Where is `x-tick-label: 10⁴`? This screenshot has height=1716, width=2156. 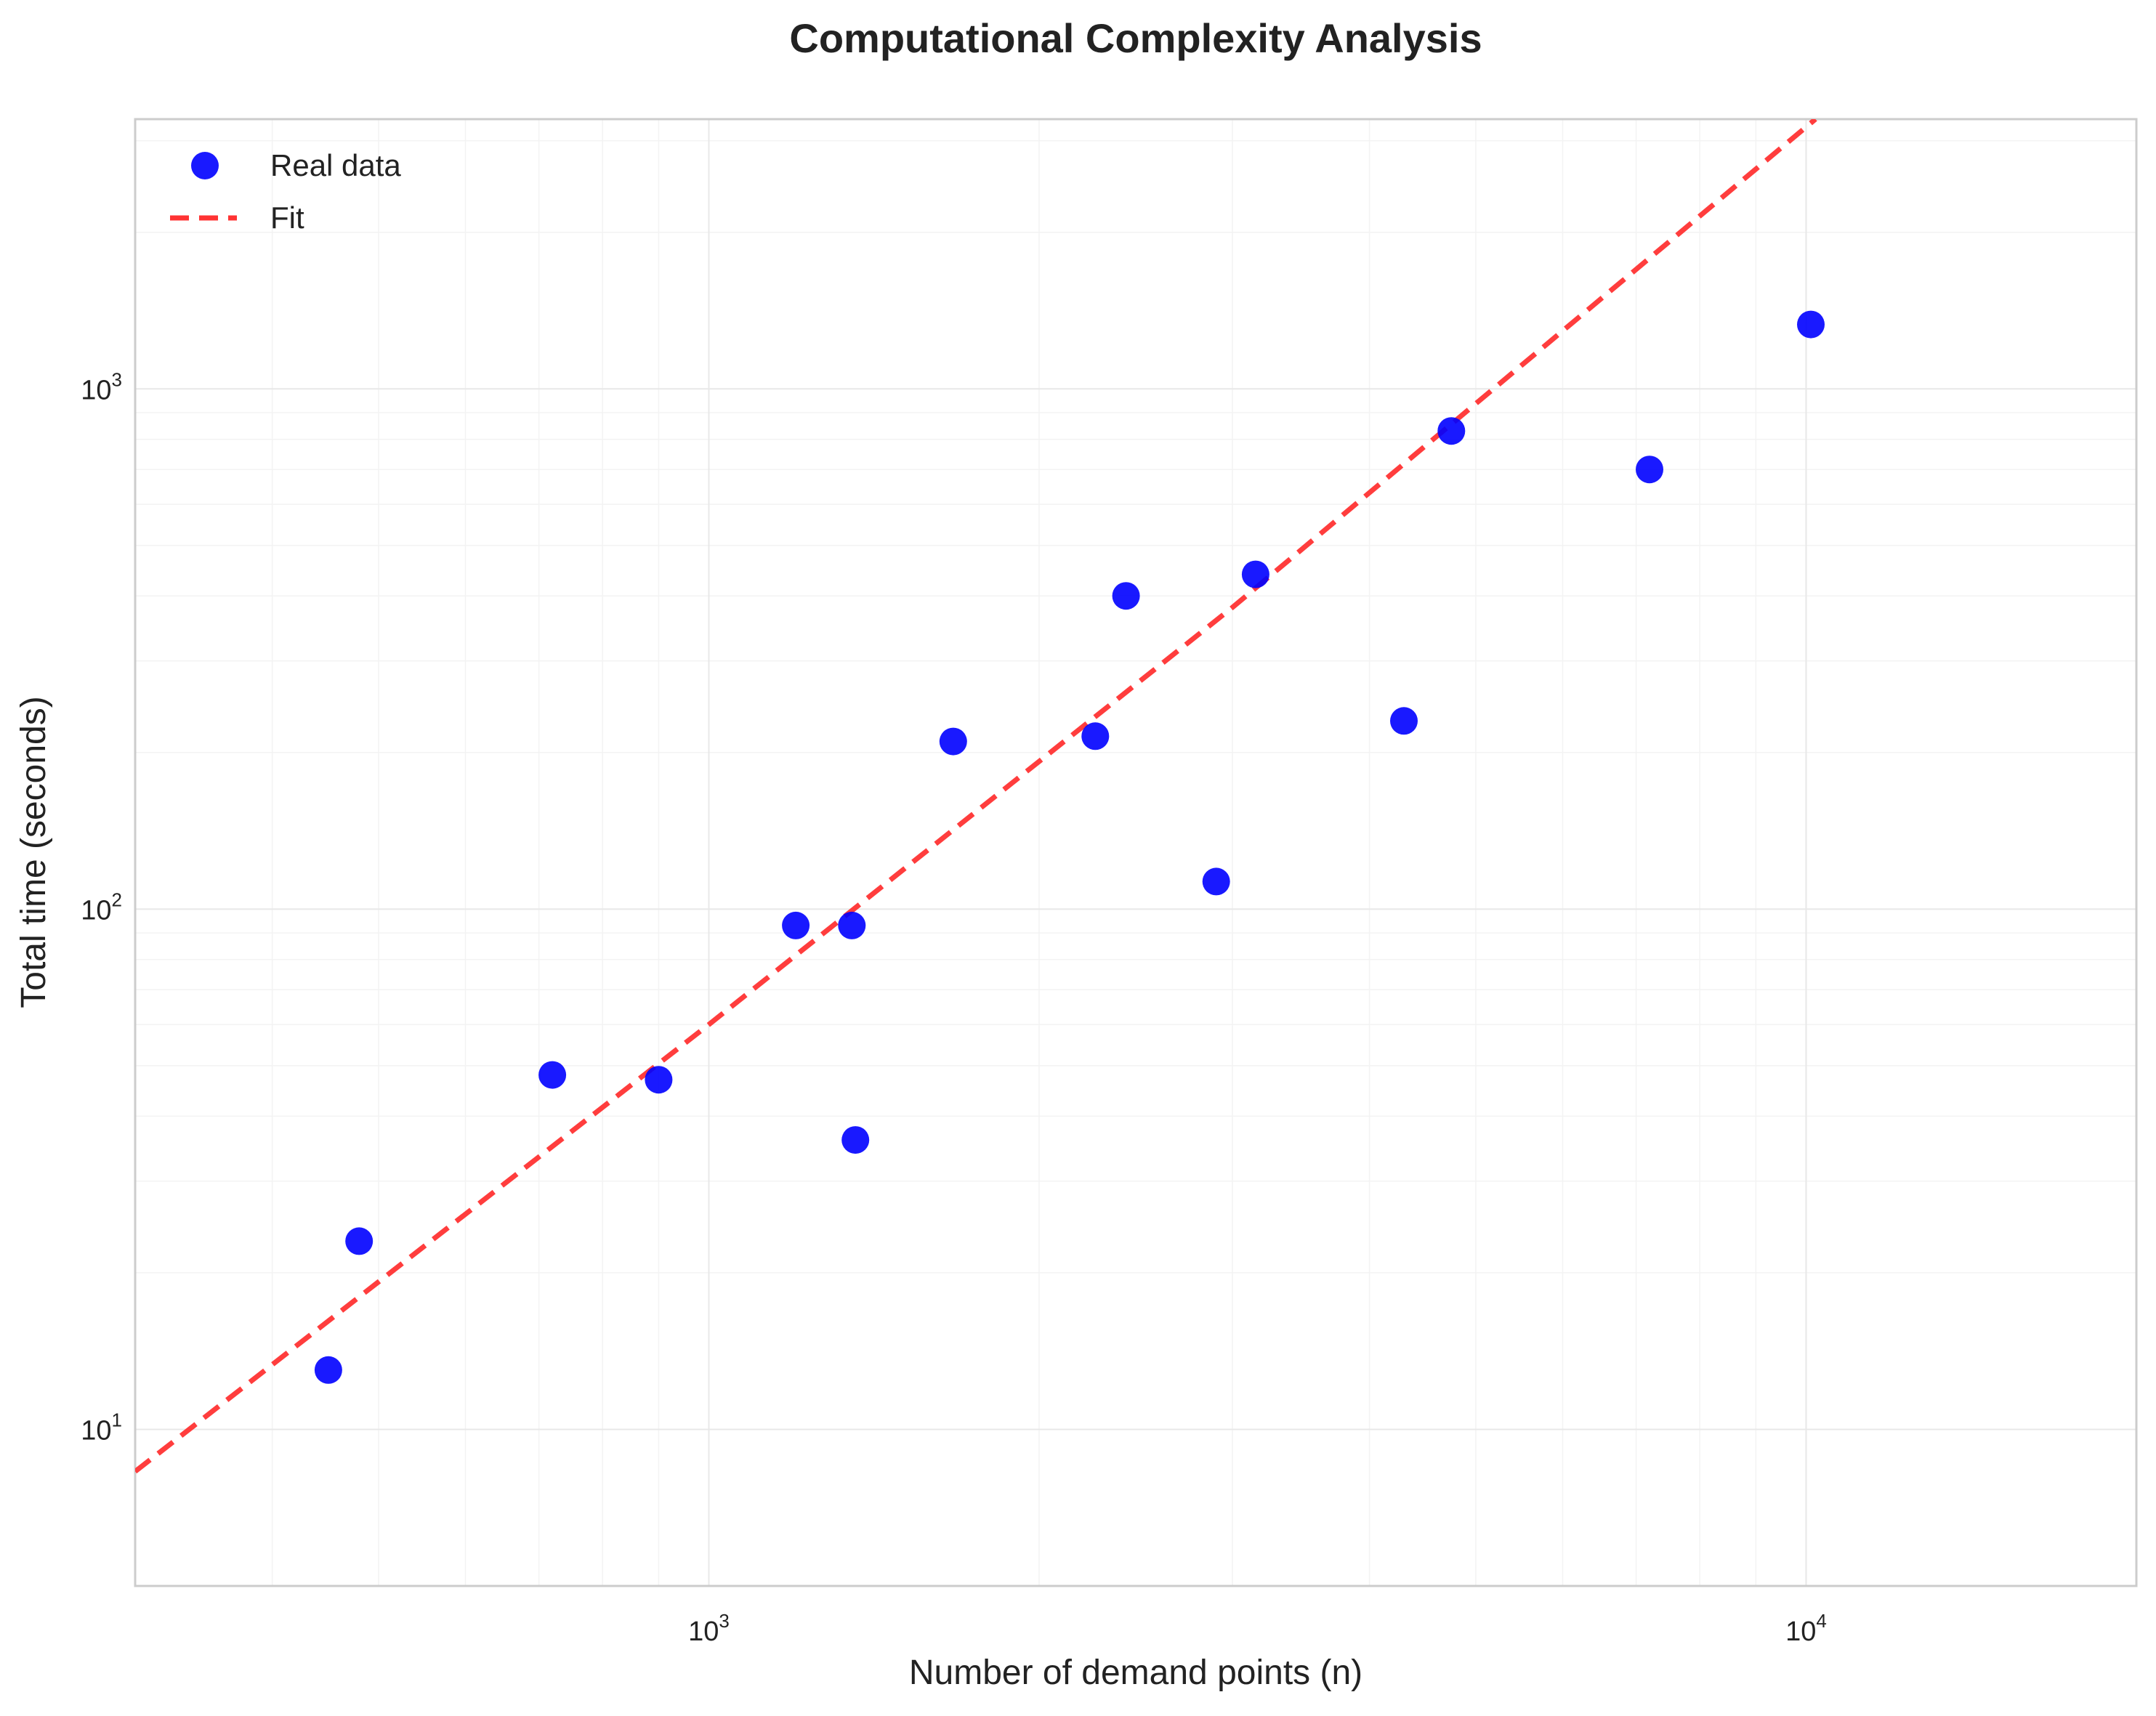
x-tick-label: 10⁴ is located at coordinates (1806, 1629).